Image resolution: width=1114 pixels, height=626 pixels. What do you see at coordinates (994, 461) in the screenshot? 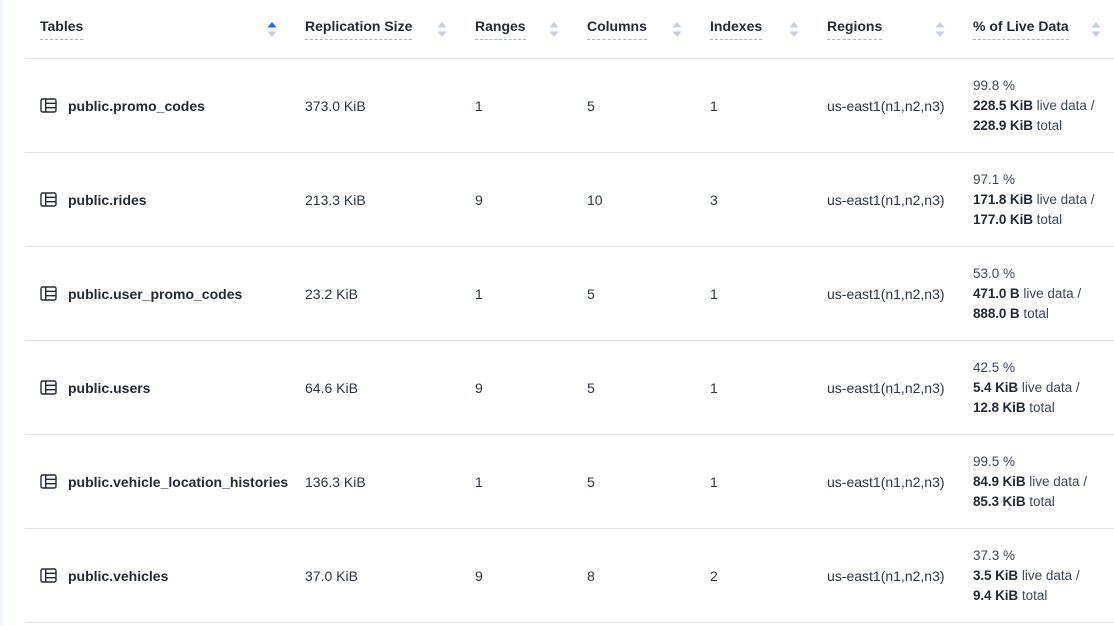
I see `live-data-percent: 99.5 %` at bounding box center [994, 461].